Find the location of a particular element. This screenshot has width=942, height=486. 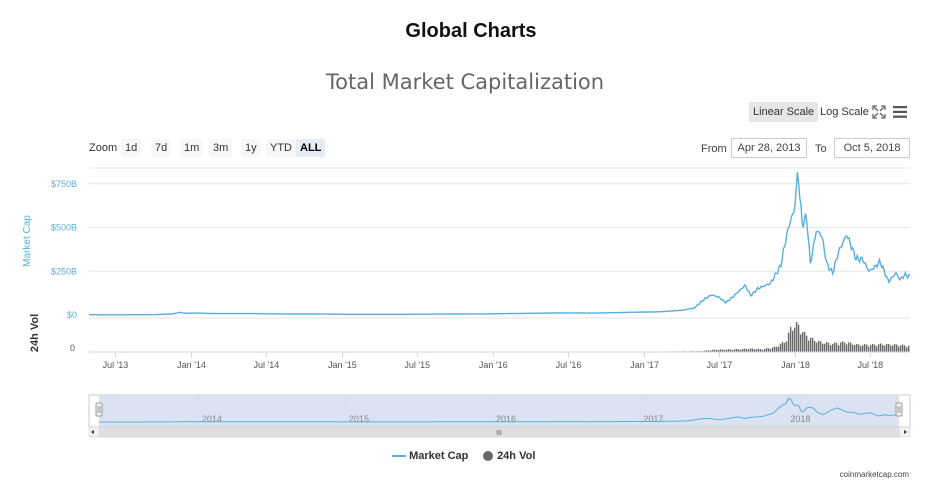

zoom-ytd-button: YTD is located at coordinates (281, 148).